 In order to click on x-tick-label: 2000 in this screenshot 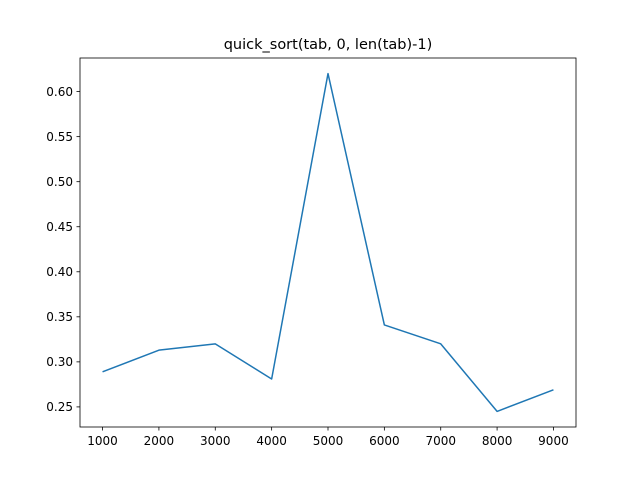, I will do `click(159, 441)`.